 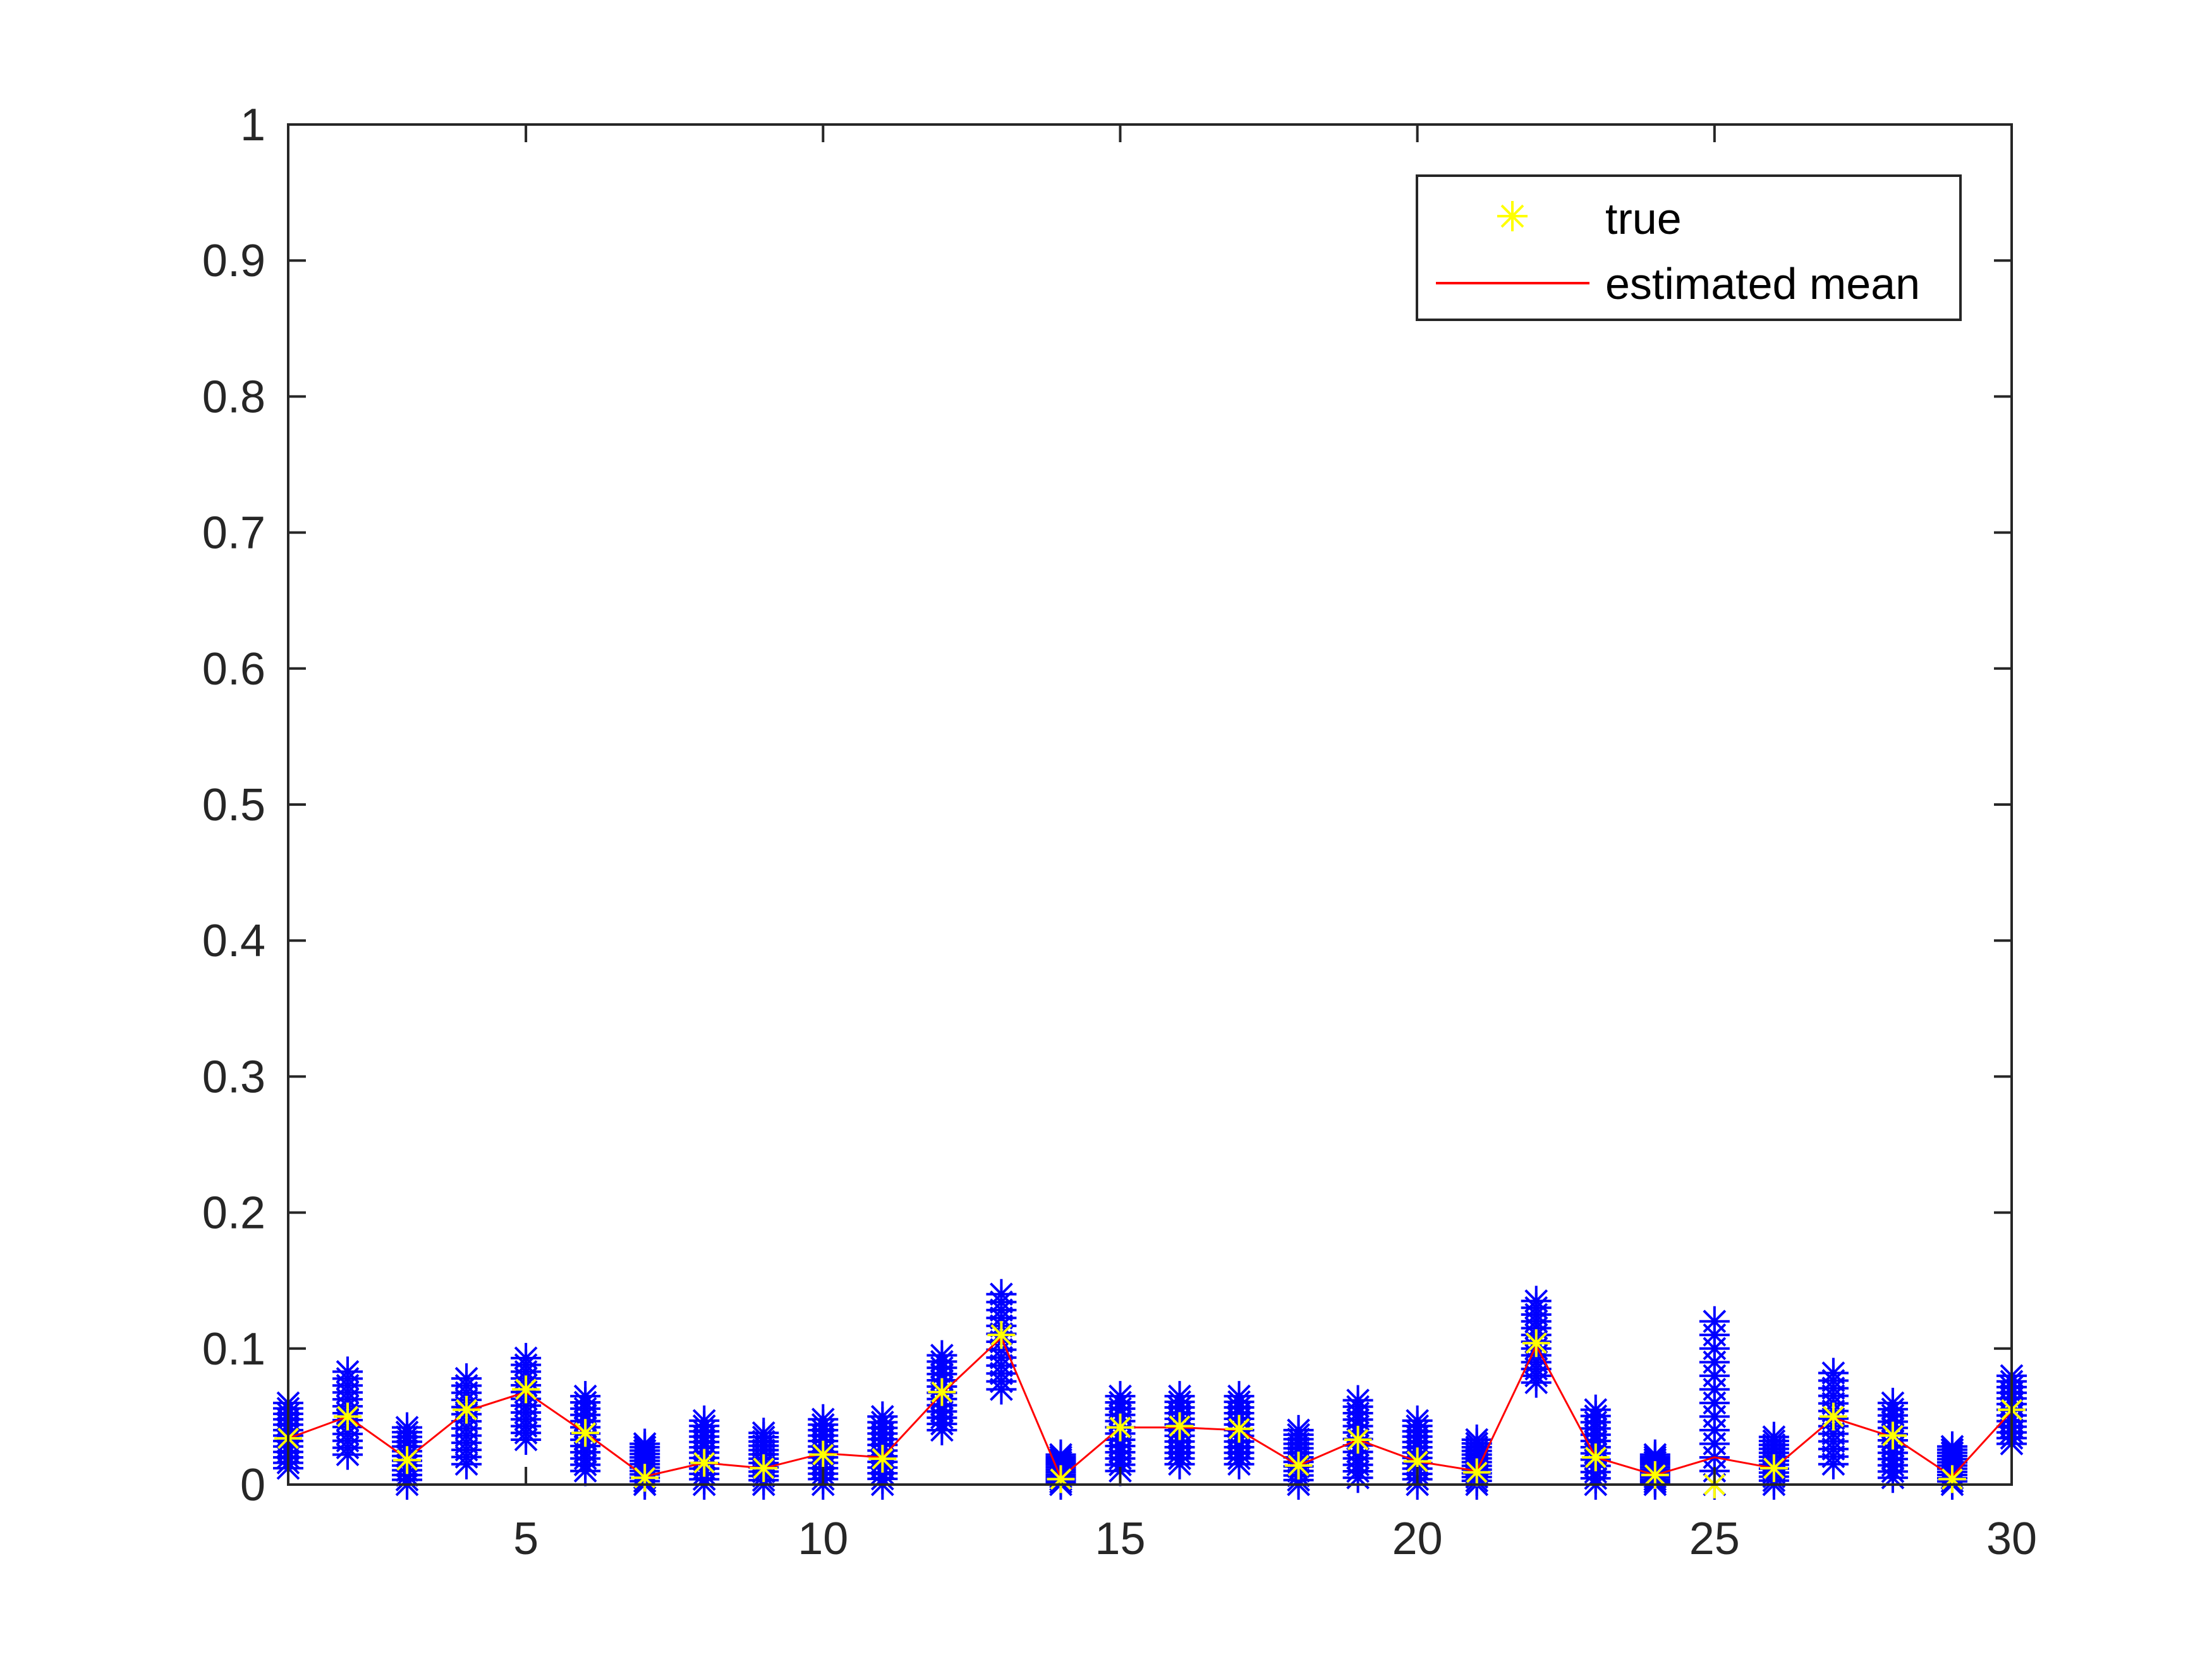 I want to click on y-tick-label: 1, so click(x=252, y=125).